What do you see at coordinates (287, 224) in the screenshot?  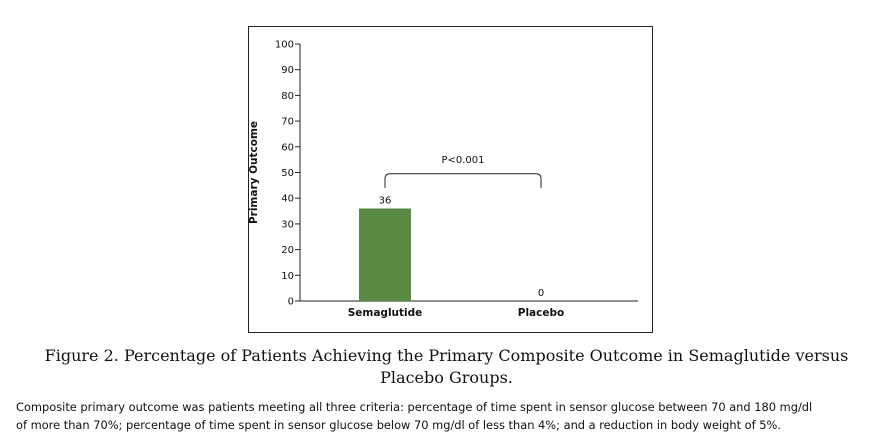 I see `y-tick-label: 30` at bounding box center [287, 224].